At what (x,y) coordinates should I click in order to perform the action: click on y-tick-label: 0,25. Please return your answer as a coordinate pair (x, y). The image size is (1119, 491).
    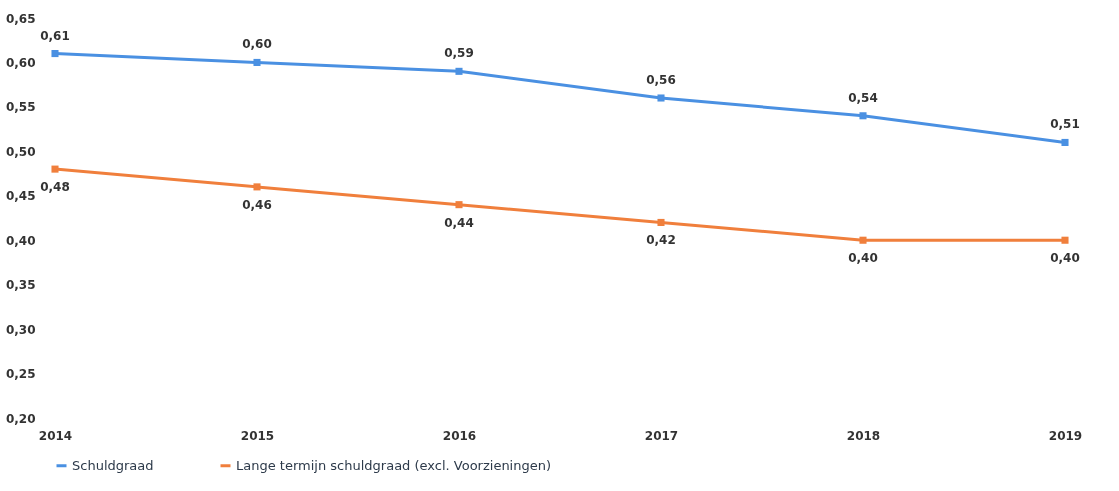
    Looking at the image, I should click on (20, 374).